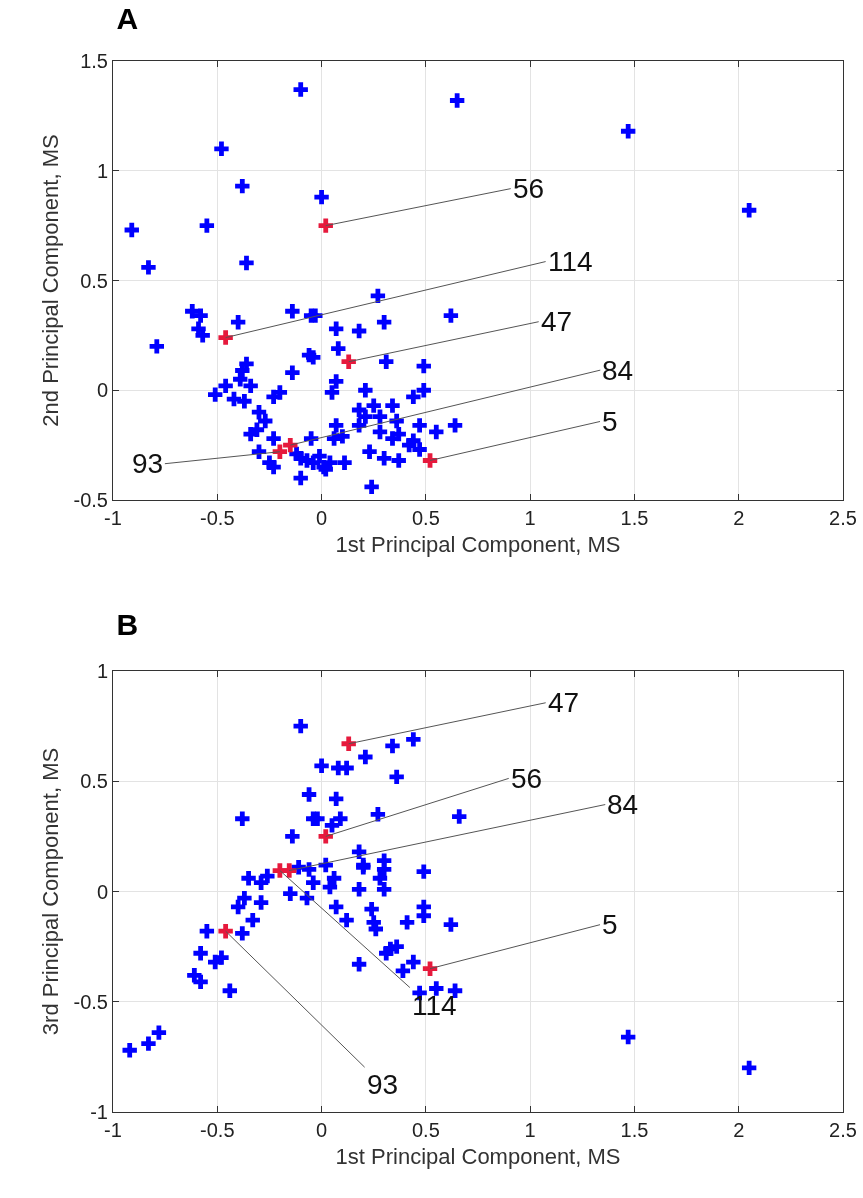 The width and height of the screenshot is (863, 1198). Describe the element at coordinates (127, 18) in the screenshot. I see `chart-title: A` at that location.